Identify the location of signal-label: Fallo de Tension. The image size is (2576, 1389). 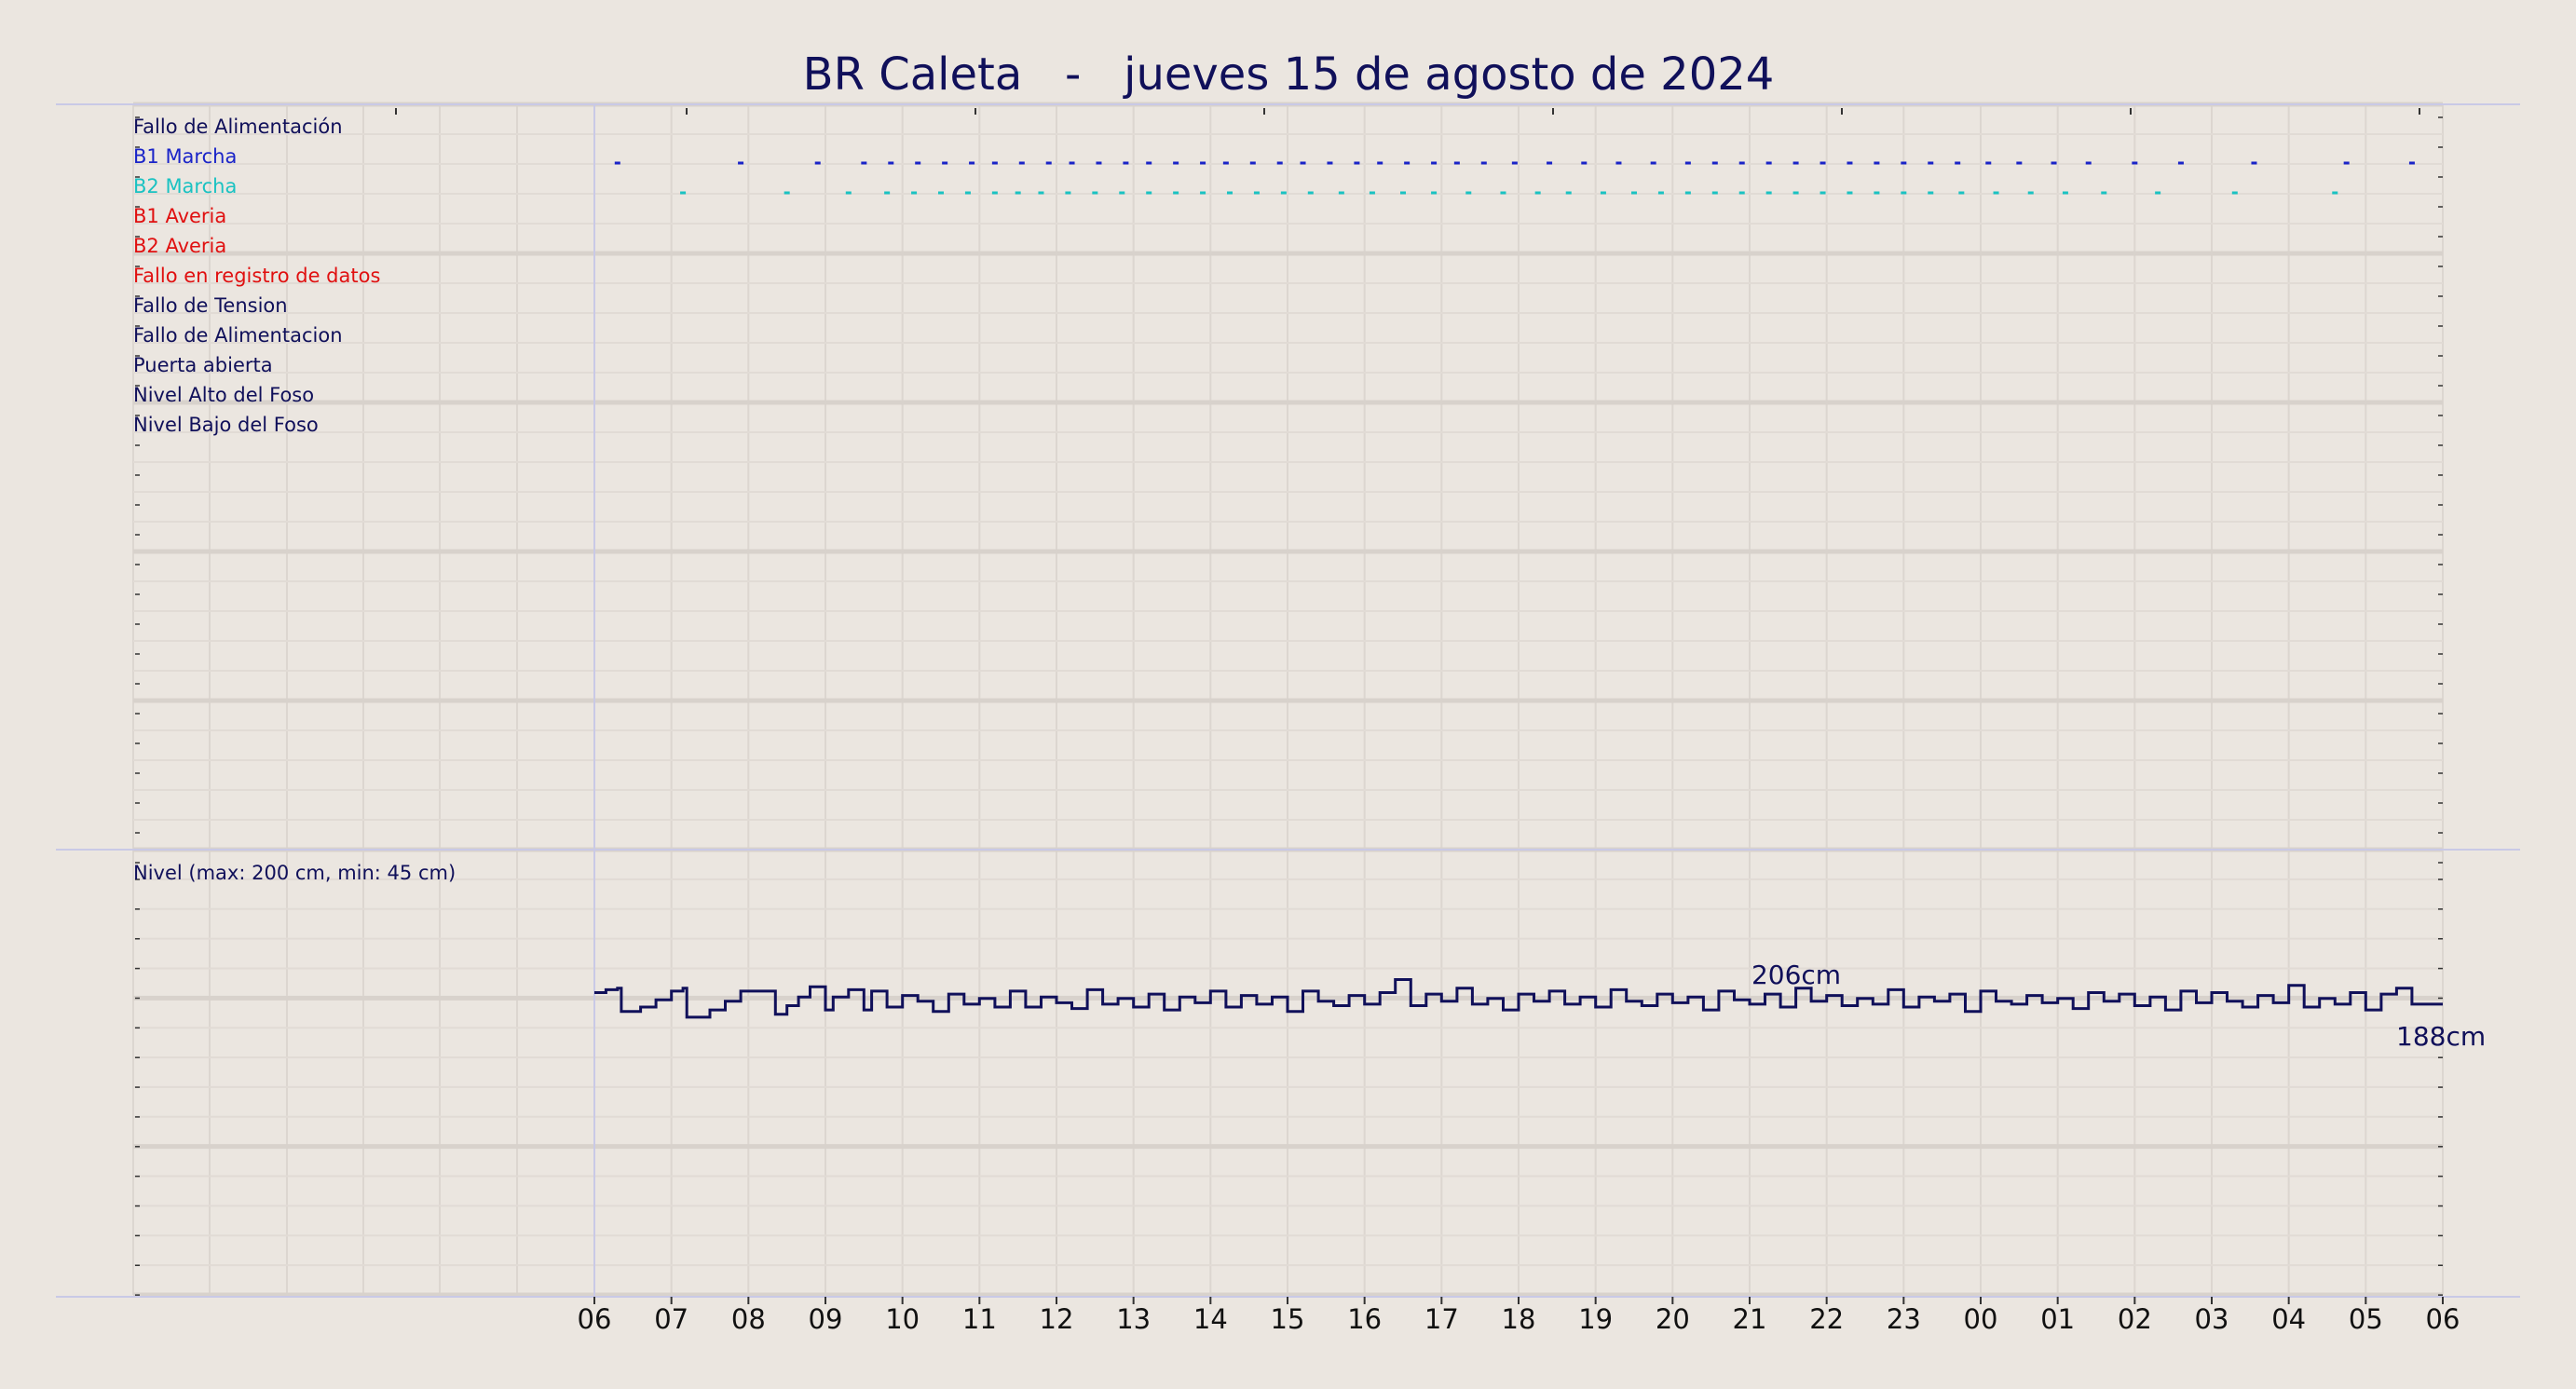
(210, 305).